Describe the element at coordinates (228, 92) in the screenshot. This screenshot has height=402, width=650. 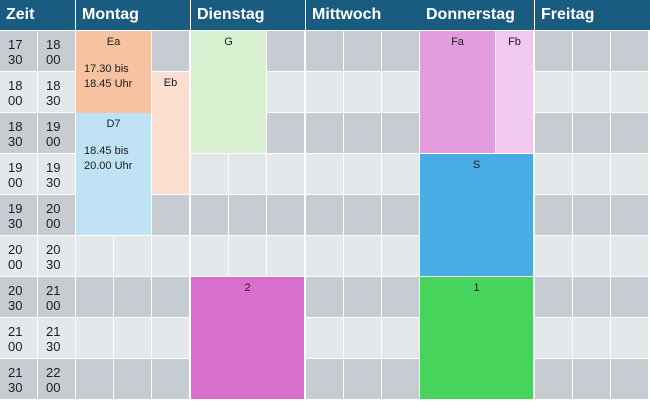
I see `course-block-g: G` at that location.